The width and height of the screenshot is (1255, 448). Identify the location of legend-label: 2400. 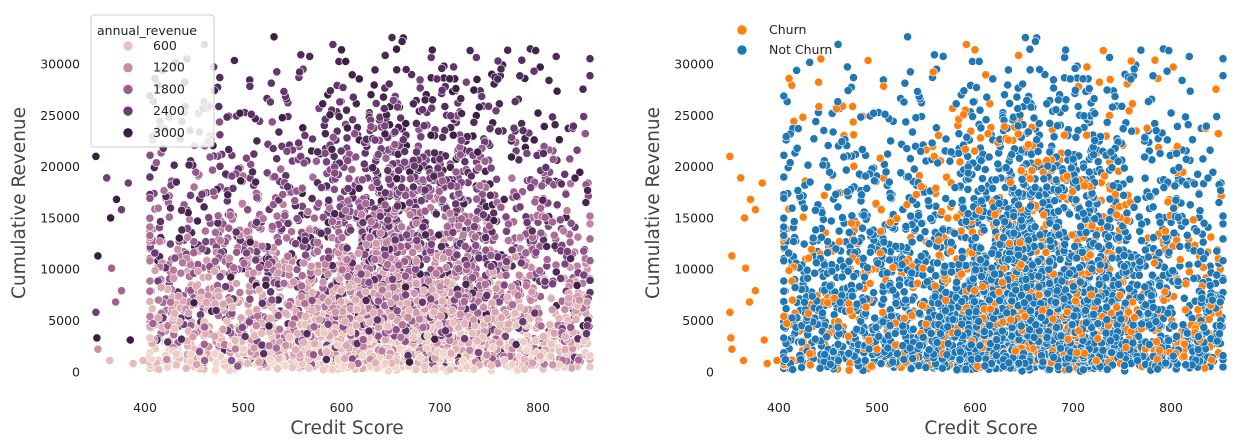
(169, 110).